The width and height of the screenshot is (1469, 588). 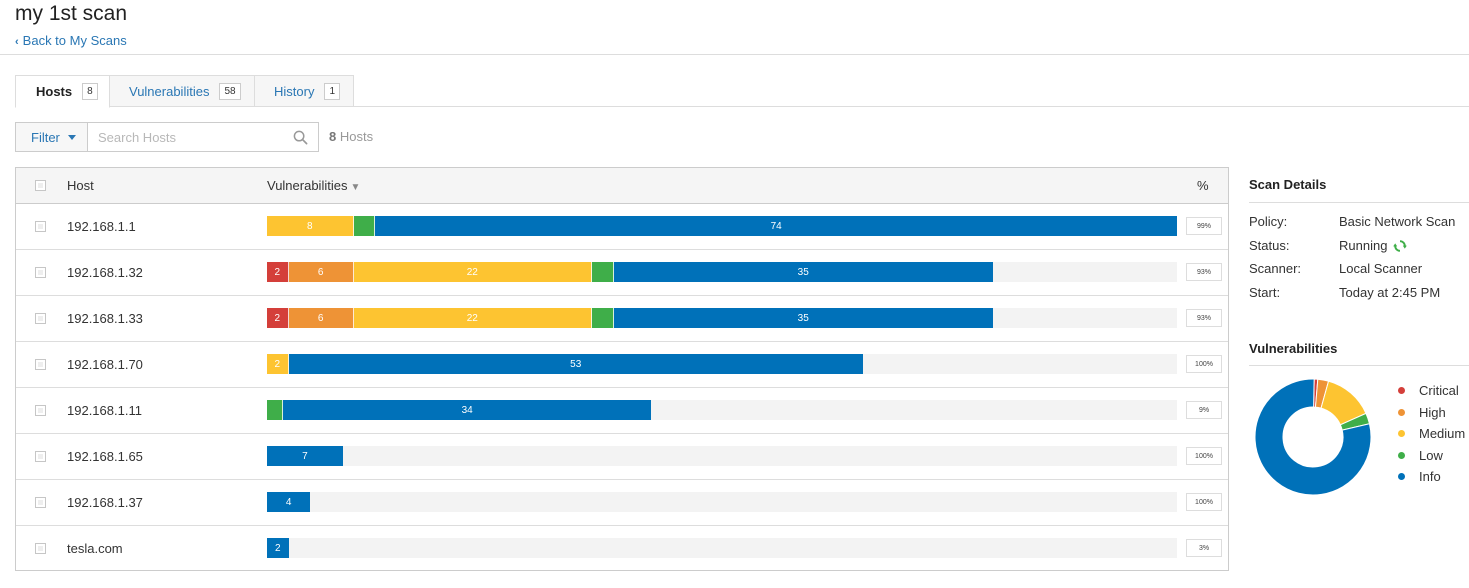 What do you see at coordinates (1381, 268) in the screenshot?
I see `scan-detail-value-text: Local Scanner` at bounding box center [1381, 268].